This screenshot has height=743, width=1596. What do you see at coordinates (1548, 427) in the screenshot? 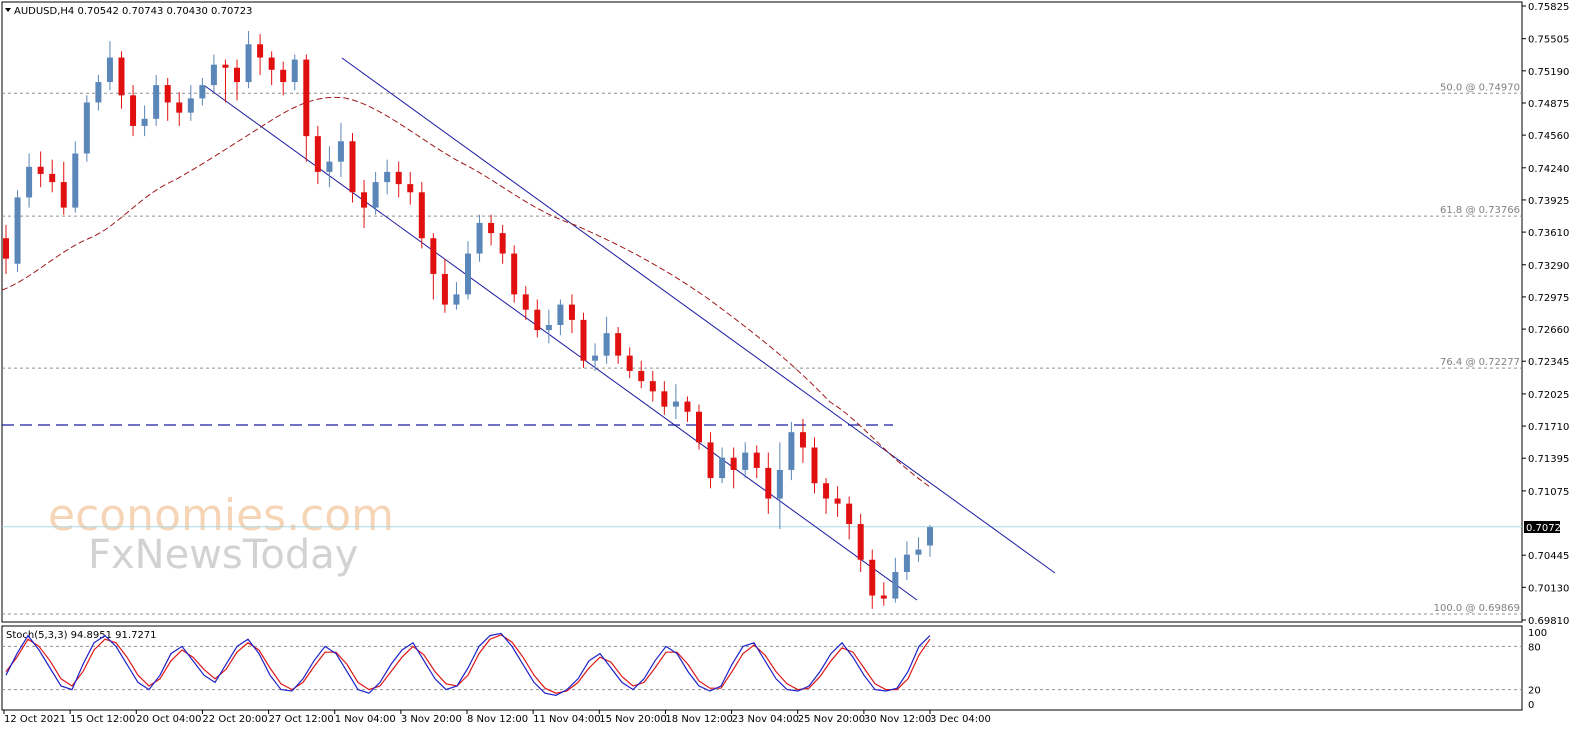
I see `price-tick-label: 0.71710` at bounding box center [1548, 427].